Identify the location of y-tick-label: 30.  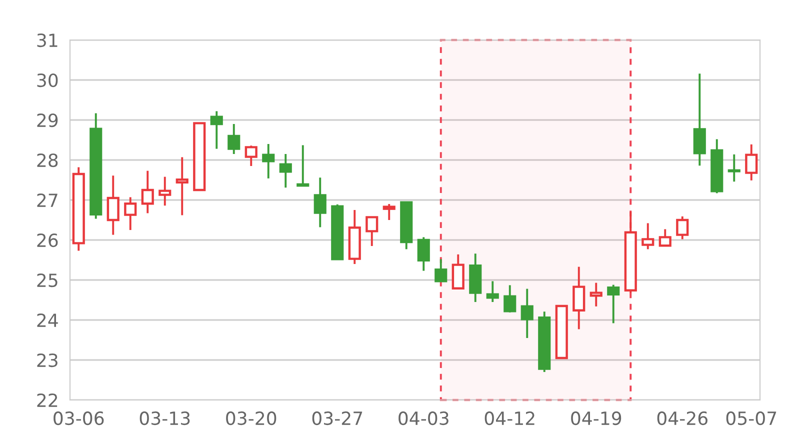
(47, 80).